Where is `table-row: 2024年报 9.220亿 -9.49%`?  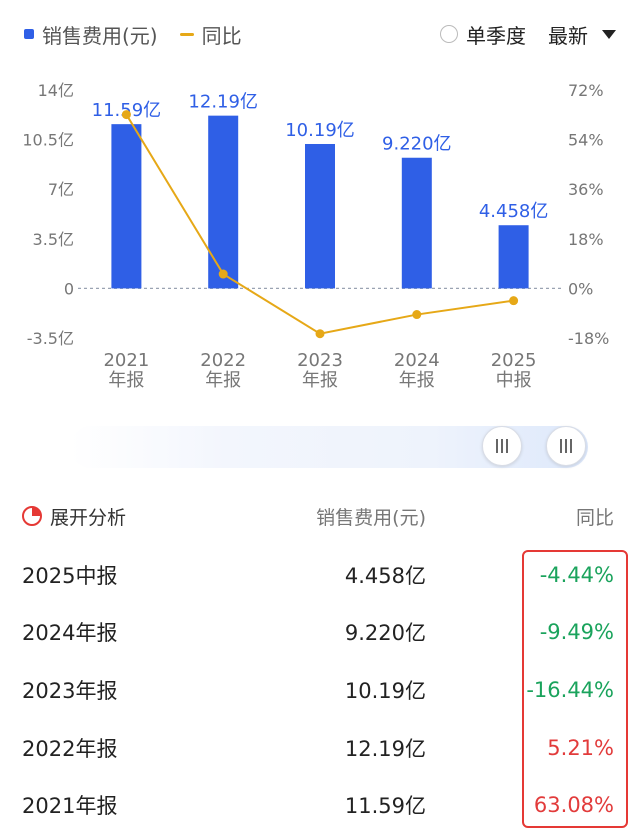 table-row: 2024年报 9.220亿 -9.49% is located at coordinates (318, 632).